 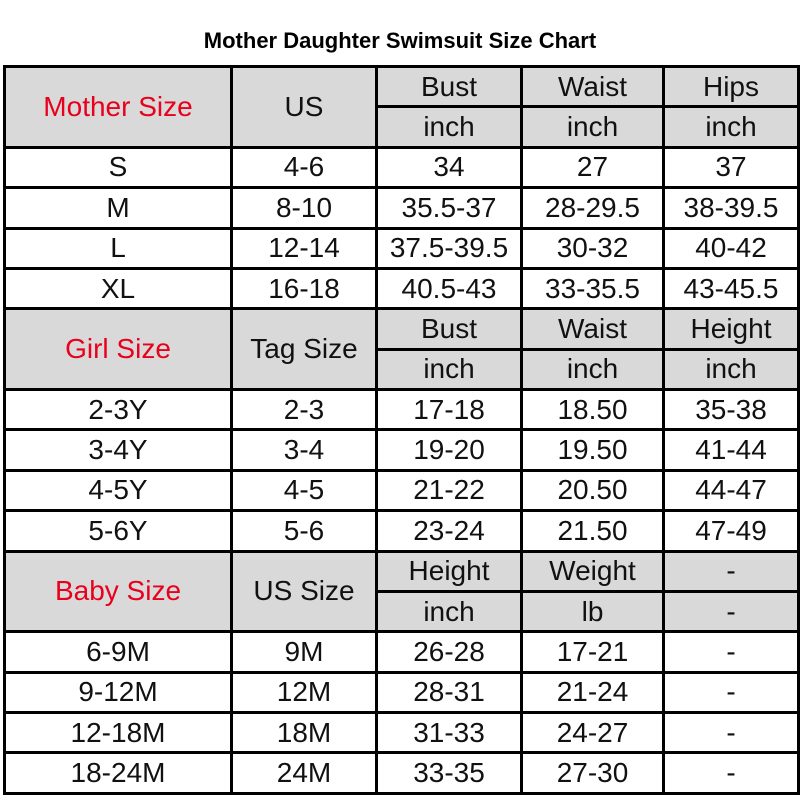 What do you see at coordinates (731, 409) in the screenshot?
I see `cell: 35-38` at bounding box center [731, 409].